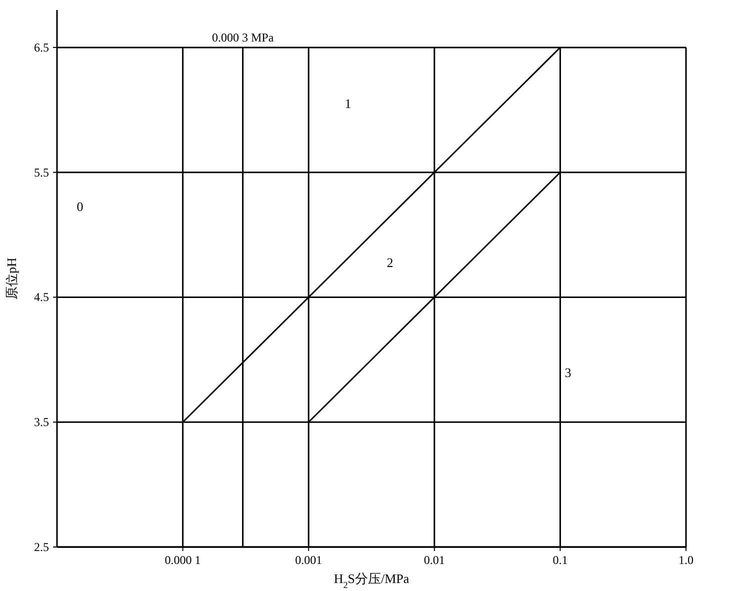  I want to click on x-tick-label: 0.1, so click(560, 560).